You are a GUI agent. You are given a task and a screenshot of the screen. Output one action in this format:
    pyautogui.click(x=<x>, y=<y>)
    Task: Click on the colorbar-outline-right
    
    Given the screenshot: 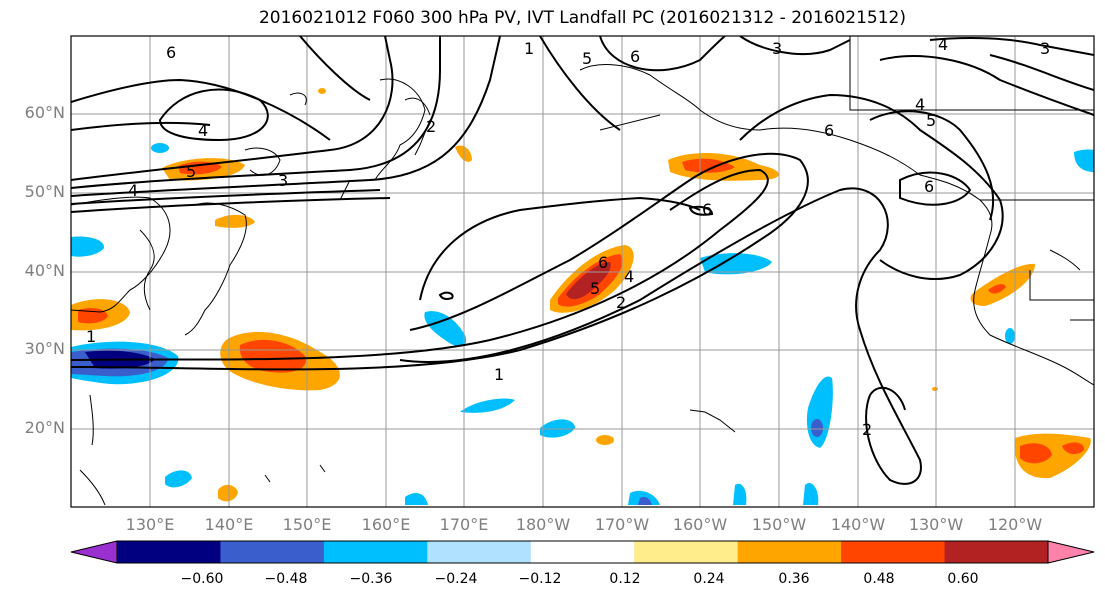 What is the action you would take?
    pyautogui.click(x=1071, y=552)
    